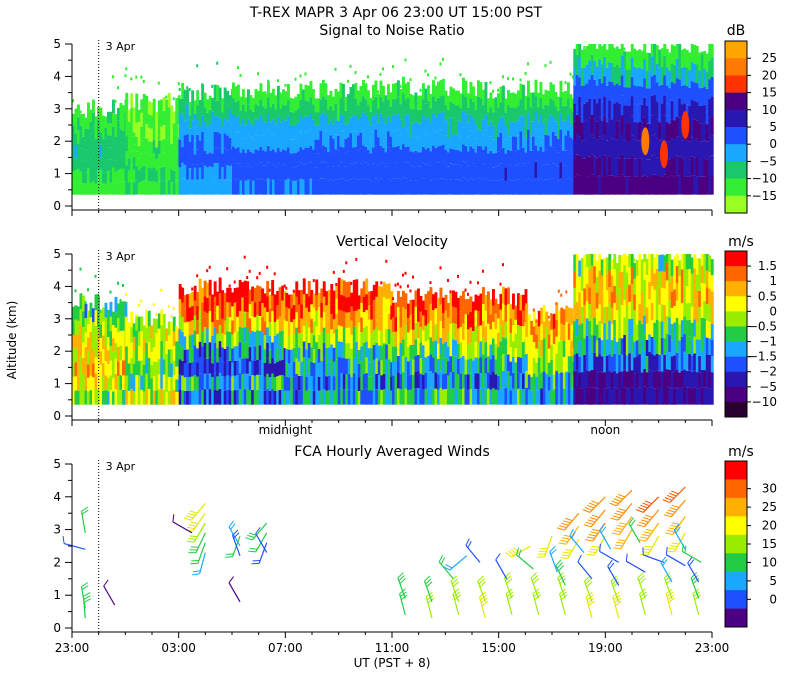  I want to click on day-marker-label: 3 Apr, so click(121, 46).